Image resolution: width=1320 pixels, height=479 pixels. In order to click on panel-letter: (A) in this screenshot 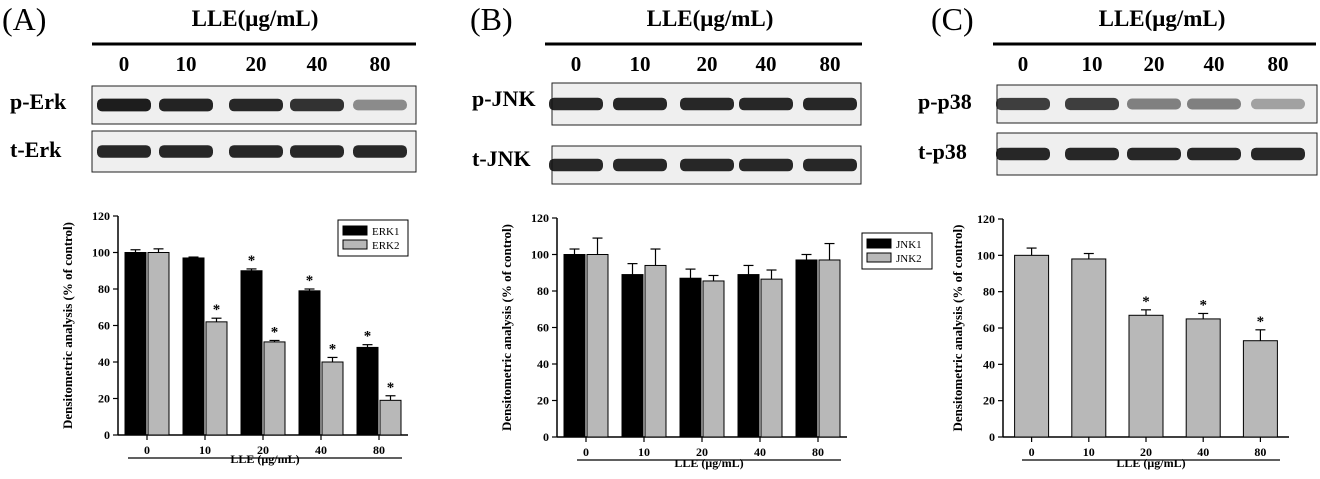, I will do `click(24, 19)`.